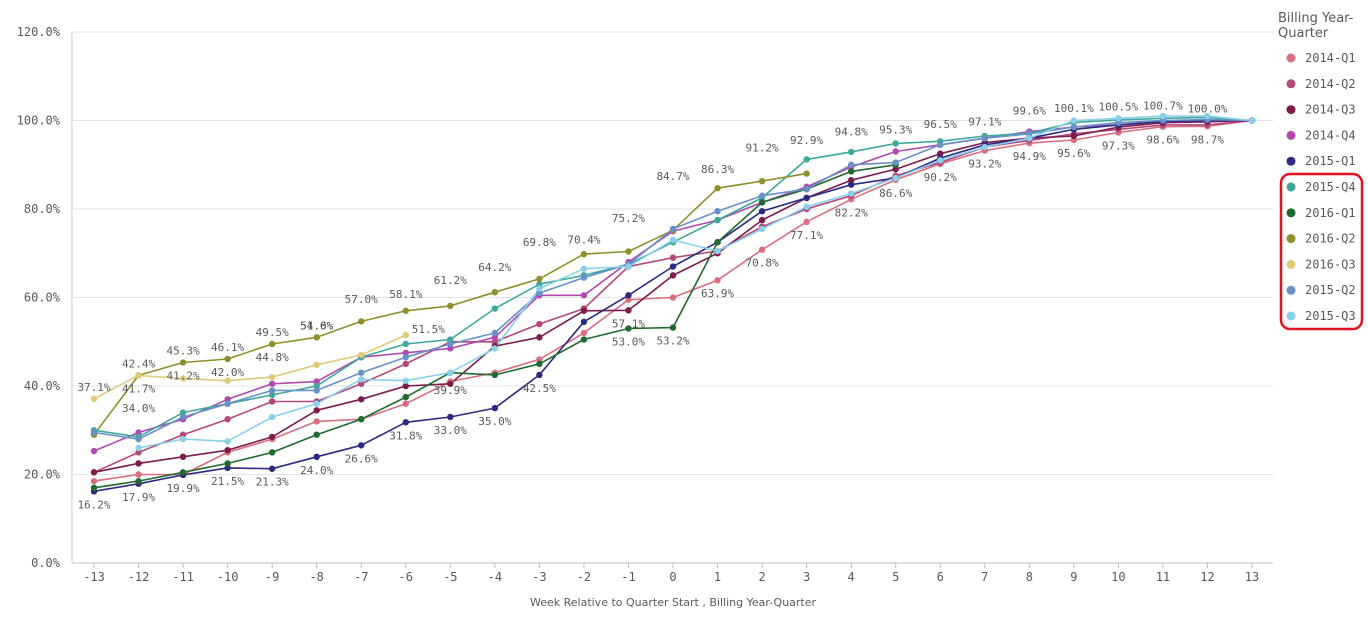 Image resolution: width=1368 pixels, height=619 pixels. I want to click on legend-item-2015-Q1: 2015-Q1, so click(1330, 161).